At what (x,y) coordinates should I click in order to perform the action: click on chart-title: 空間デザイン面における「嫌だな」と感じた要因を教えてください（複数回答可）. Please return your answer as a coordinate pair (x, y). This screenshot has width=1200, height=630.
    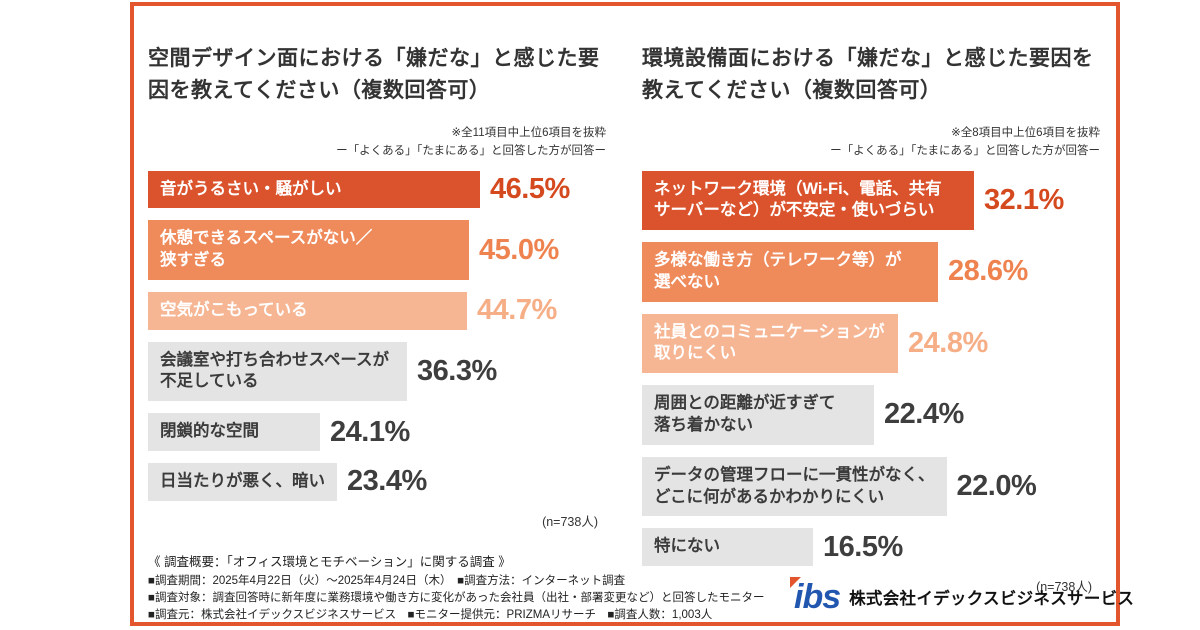
    Looking at the image, I should click on (374, 74).